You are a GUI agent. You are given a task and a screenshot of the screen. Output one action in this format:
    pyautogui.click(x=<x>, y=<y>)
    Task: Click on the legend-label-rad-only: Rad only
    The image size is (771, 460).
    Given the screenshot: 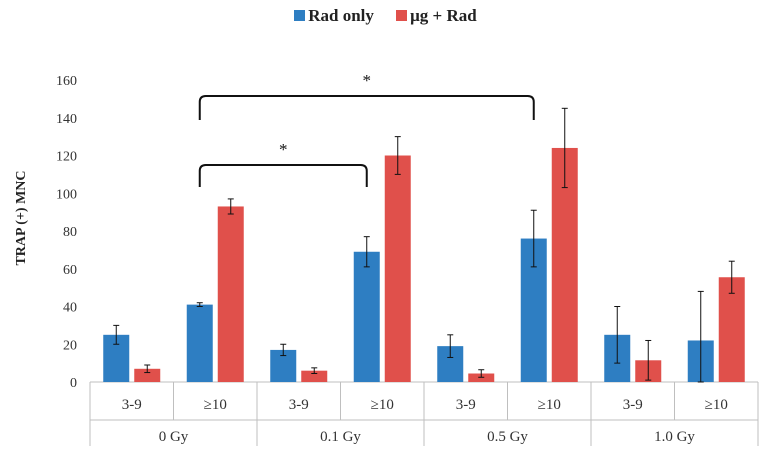 What is the action you would take?
    pyautogui.click(x=341, y=15)
    